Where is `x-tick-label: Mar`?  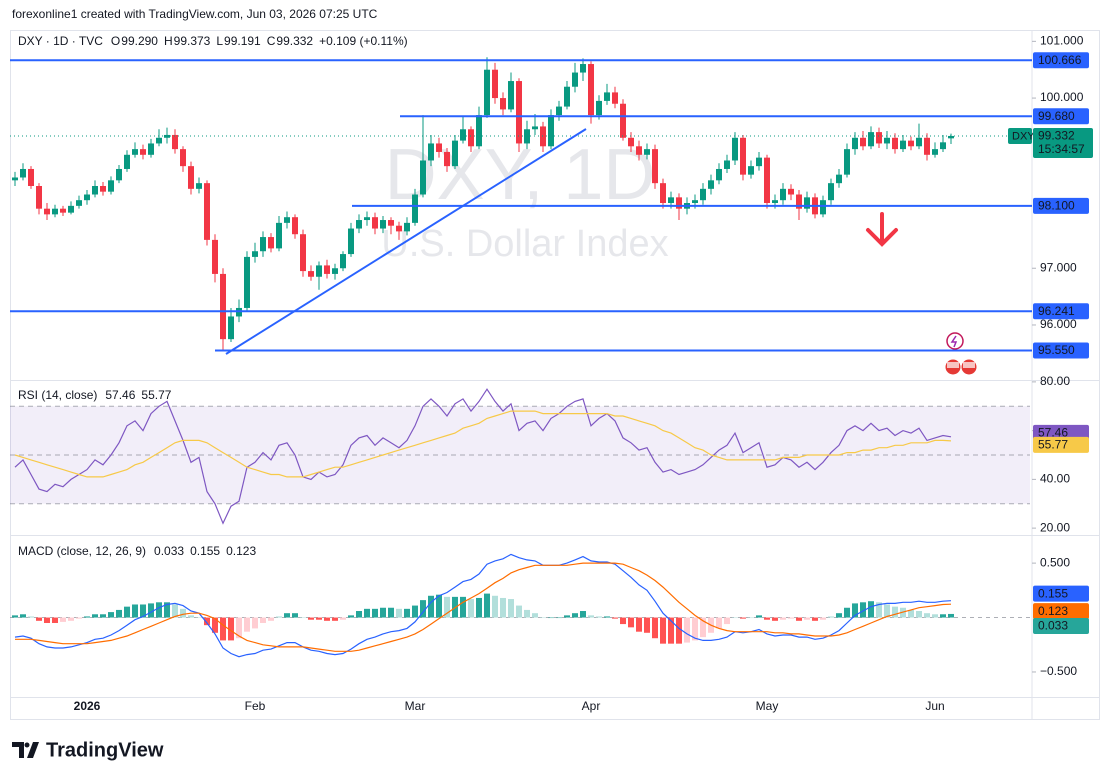
x-tick-label: Mar is located at coordinates (415, 706).